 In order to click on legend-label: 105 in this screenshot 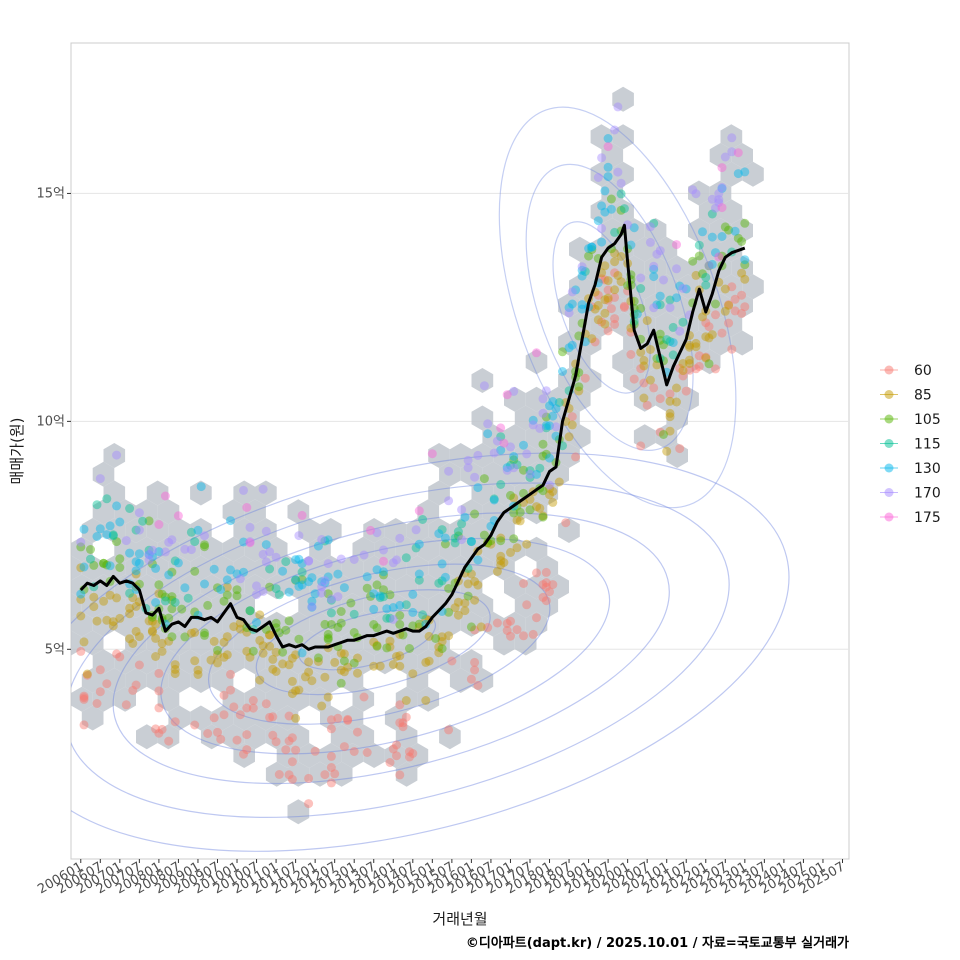, I will do `click(927, 420)`.